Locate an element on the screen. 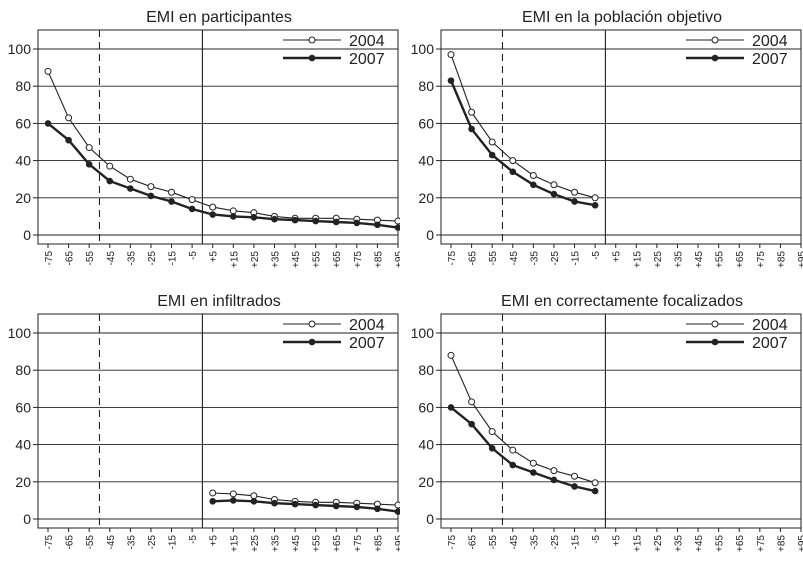 The width and height of the screenshot is (803, 567). y-tick-label: 40 is located at coordinates (23, 161).